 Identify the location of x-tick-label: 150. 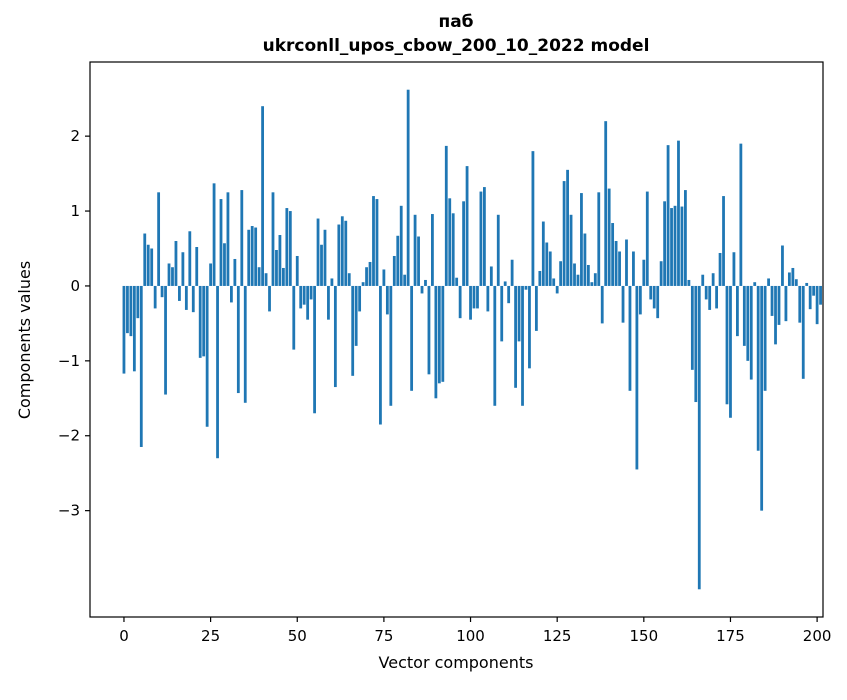
(644, 636).